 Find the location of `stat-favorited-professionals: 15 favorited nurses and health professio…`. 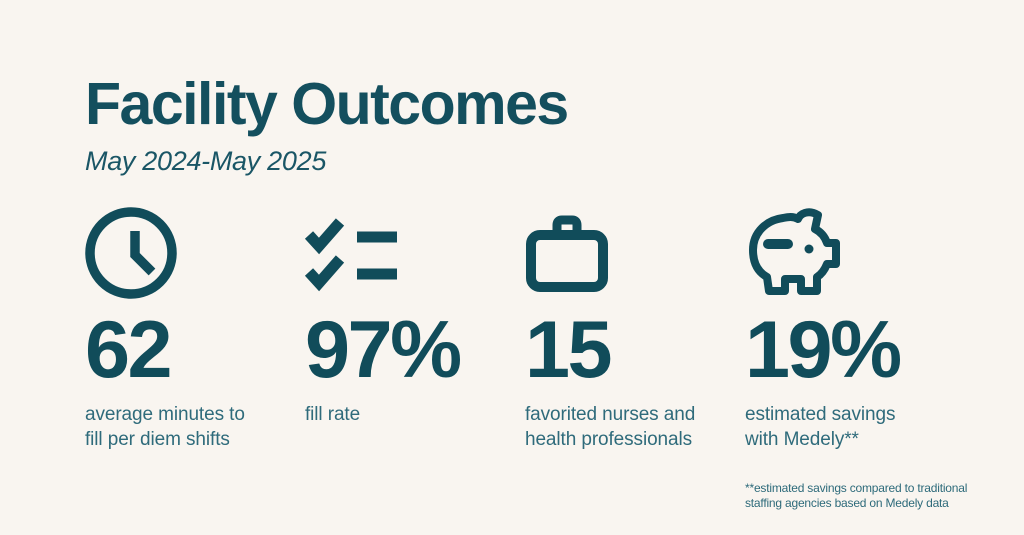

stat-favorited-professionals: 15 favorited nurses and health professio… is located at coordinates (635, 328).